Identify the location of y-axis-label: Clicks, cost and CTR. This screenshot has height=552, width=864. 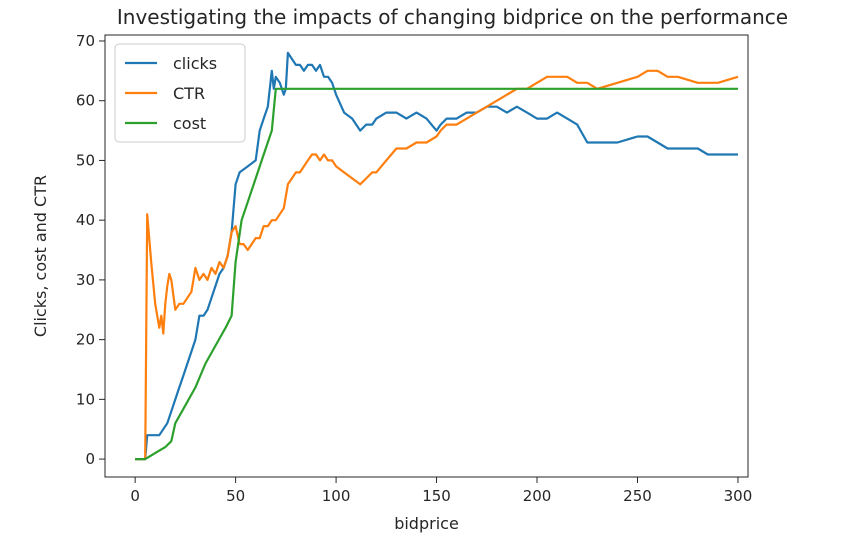
(40, 256).